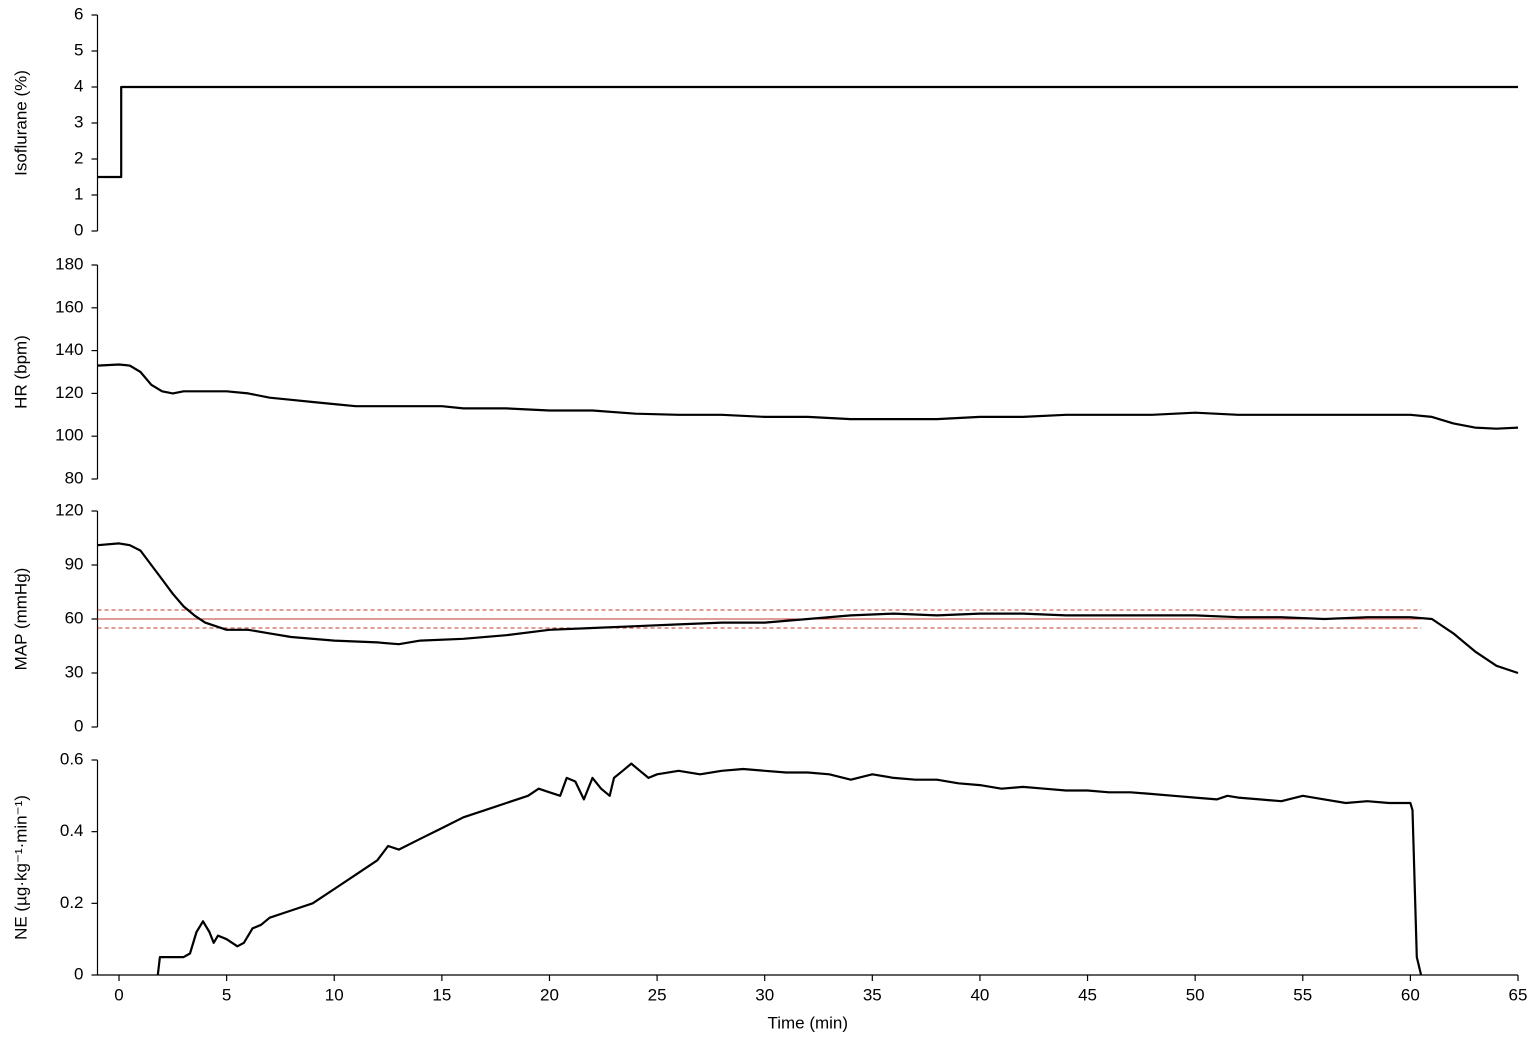 This screenshot has width=1536, height=1044. What do you see at coordinates (807, 1022) in the screenshot?
I see `x-axis-label: Time (min)` at bounding box center [807, 1022].